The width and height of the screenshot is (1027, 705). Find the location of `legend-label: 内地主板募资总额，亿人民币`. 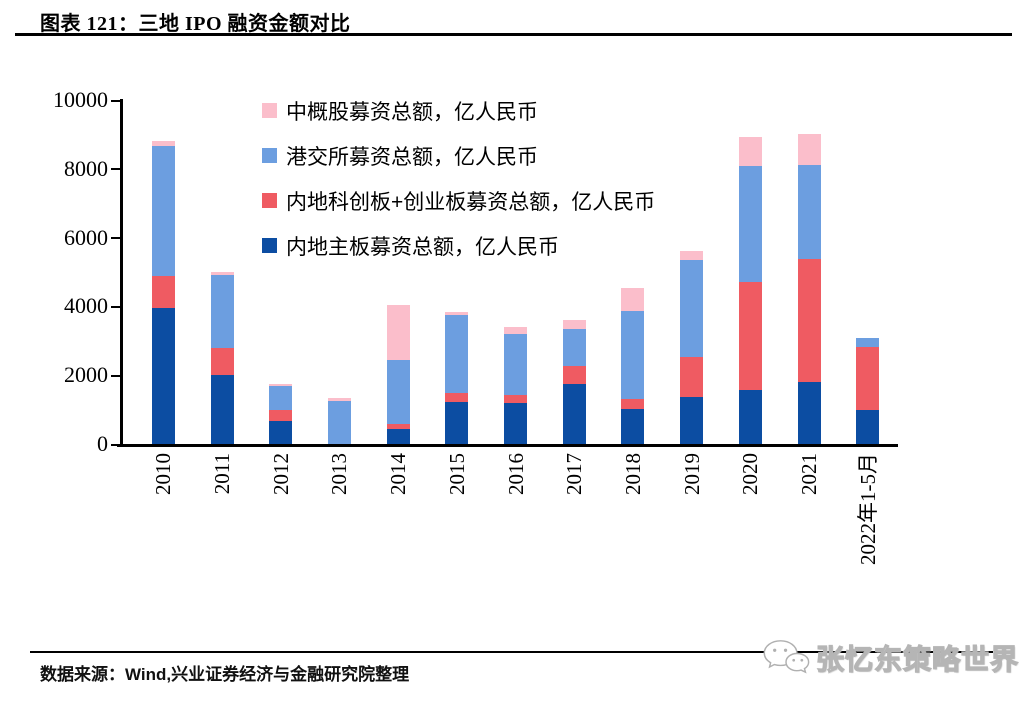

legend-label: 内地主板募资总额，亿人民币 is located at coordinates (422, 247).